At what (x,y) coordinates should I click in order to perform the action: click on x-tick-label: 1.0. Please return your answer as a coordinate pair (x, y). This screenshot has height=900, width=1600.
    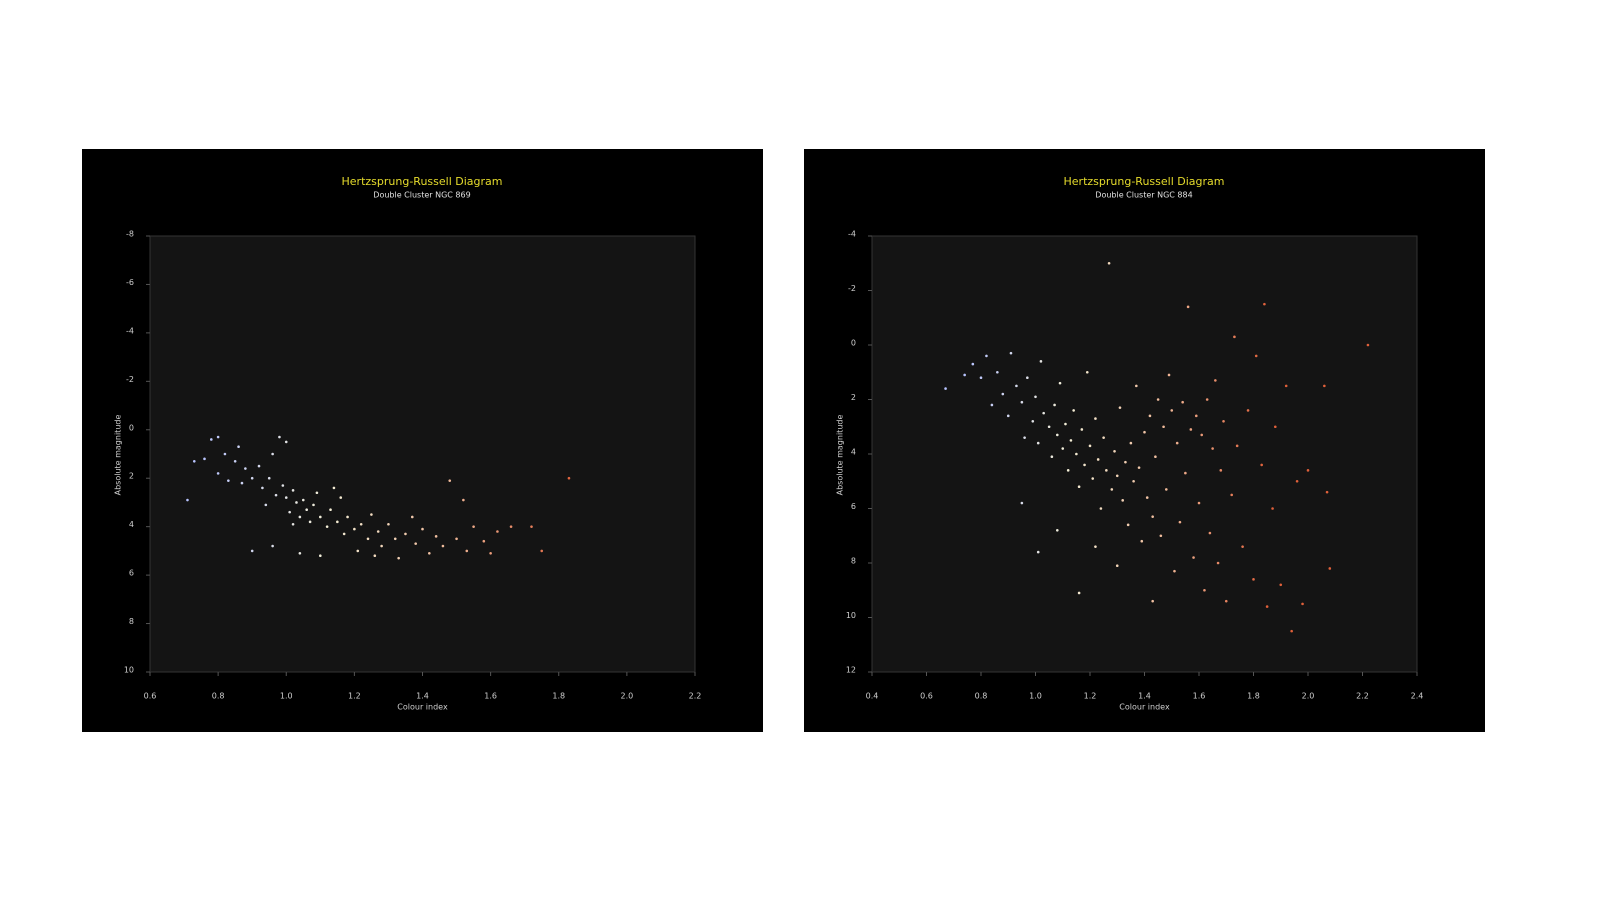
    Looking at the image, I should click on (1035, 696).